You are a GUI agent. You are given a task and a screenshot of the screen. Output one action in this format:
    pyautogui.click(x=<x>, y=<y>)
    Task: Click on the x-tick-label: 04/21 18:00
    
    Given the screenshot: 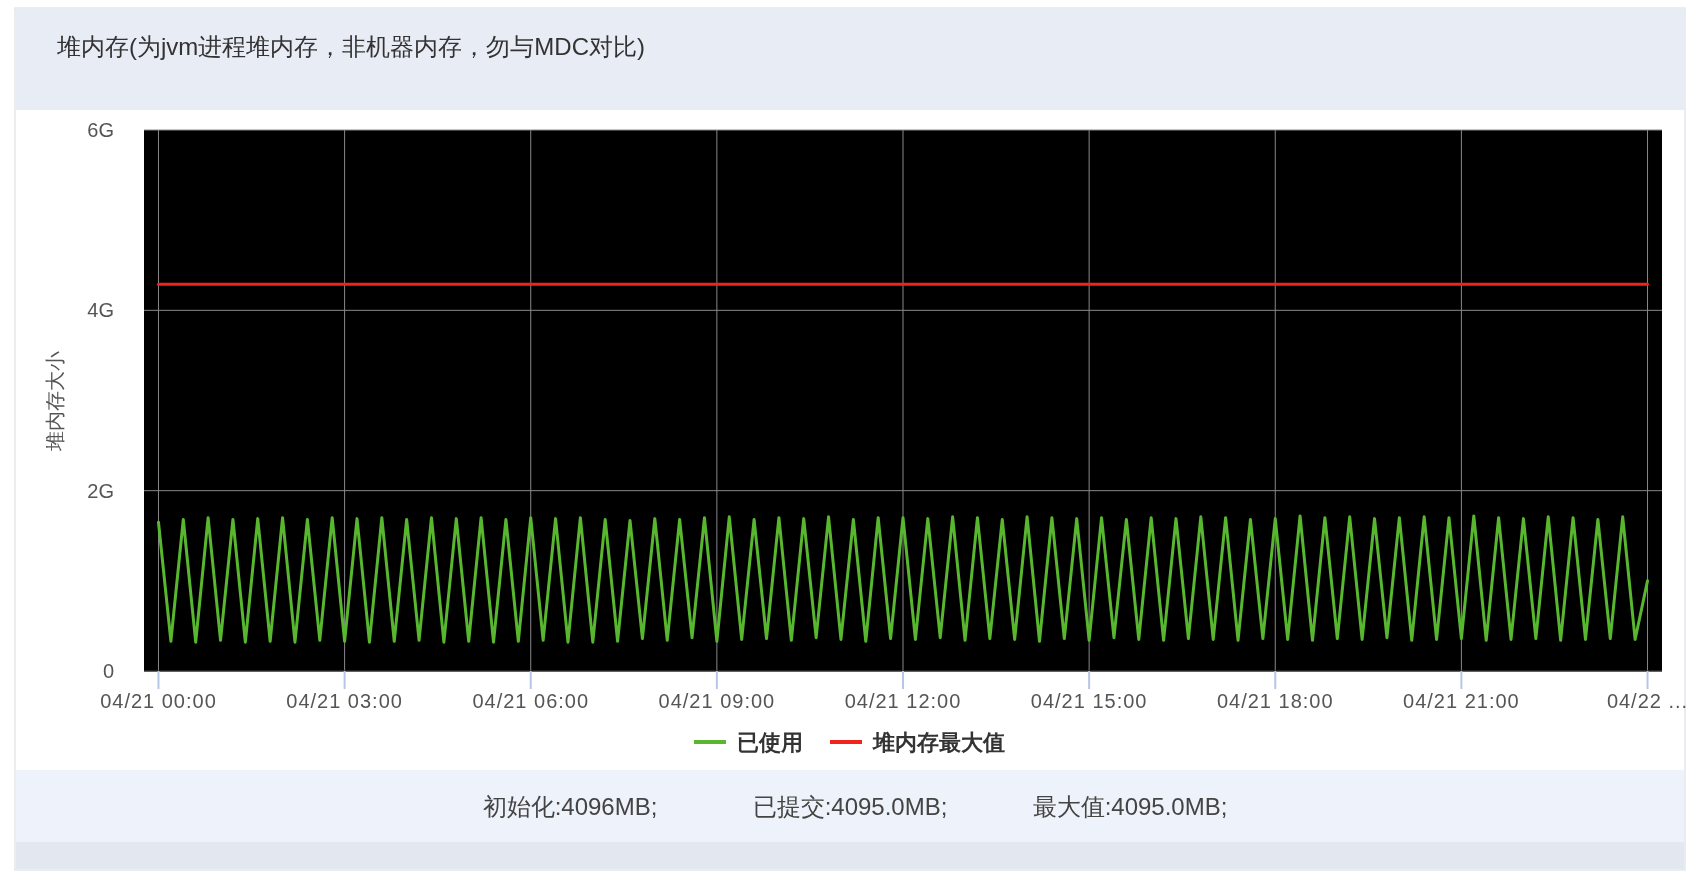 What is the action you would take?
    pyautogui.click(x=1275, y=701)
    